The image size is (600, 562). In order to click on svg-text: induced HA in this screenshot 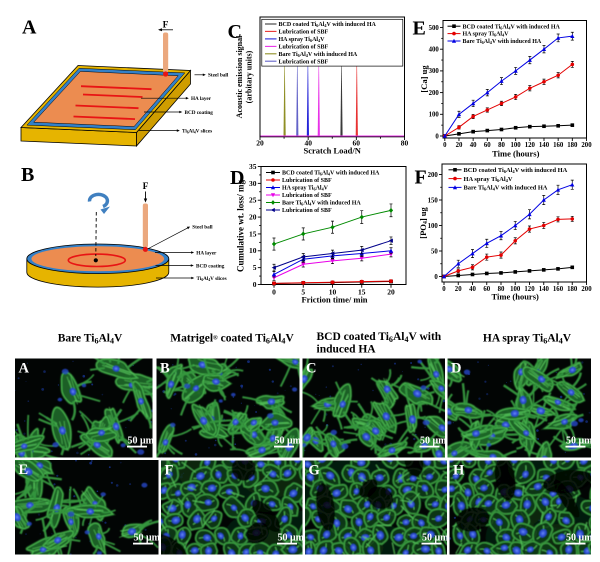, I will do `click(347, 350)`.